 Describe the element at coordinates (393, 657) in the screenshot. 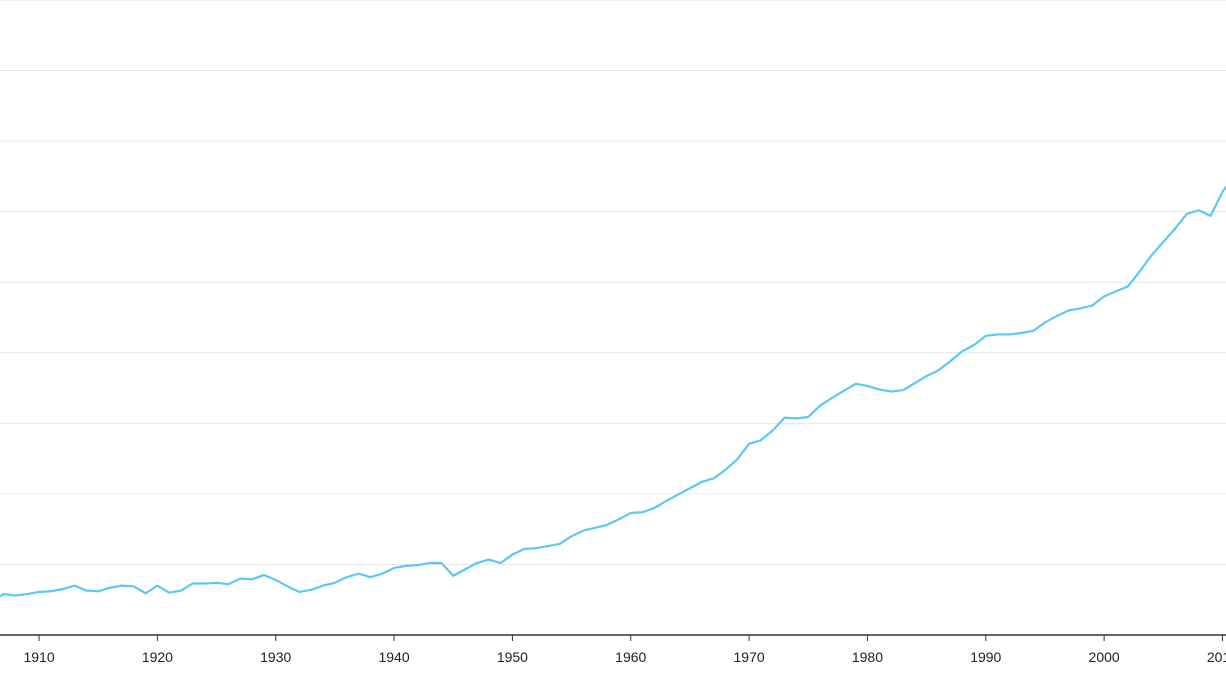

I see `x-tick-label-1940: 1940` at that location.